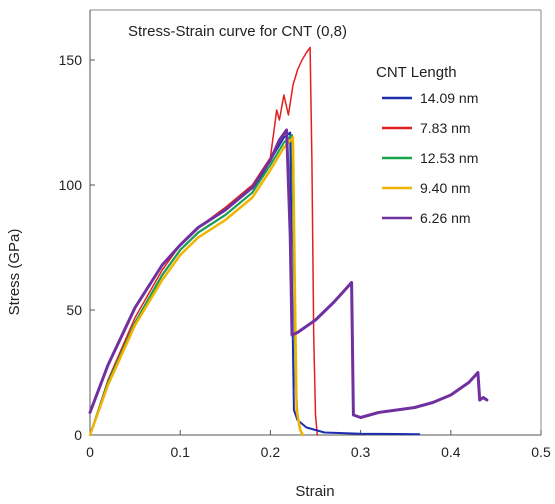 The height and width of the screenshot is (504, 555). I want to click on y-tick-label: 0, so click(78, 435).